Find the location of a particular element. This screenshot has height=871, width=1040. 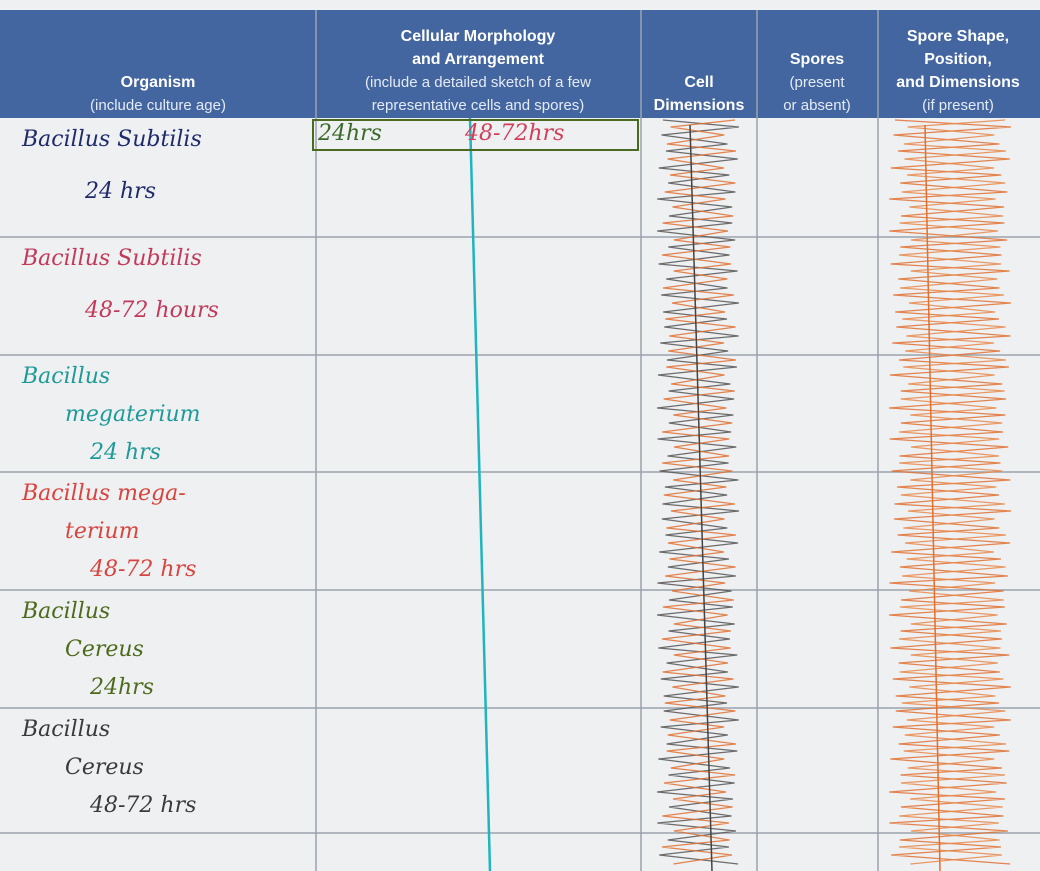

column-subtitle: representative cells and spores) is located at coordinates (478, 105).